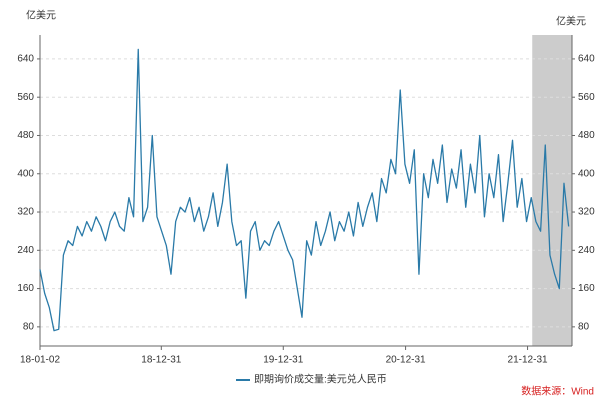  Describe the element at coordinates (571, 21) in the screenshot. I see `y-unit-right: 亿美元` at that location.